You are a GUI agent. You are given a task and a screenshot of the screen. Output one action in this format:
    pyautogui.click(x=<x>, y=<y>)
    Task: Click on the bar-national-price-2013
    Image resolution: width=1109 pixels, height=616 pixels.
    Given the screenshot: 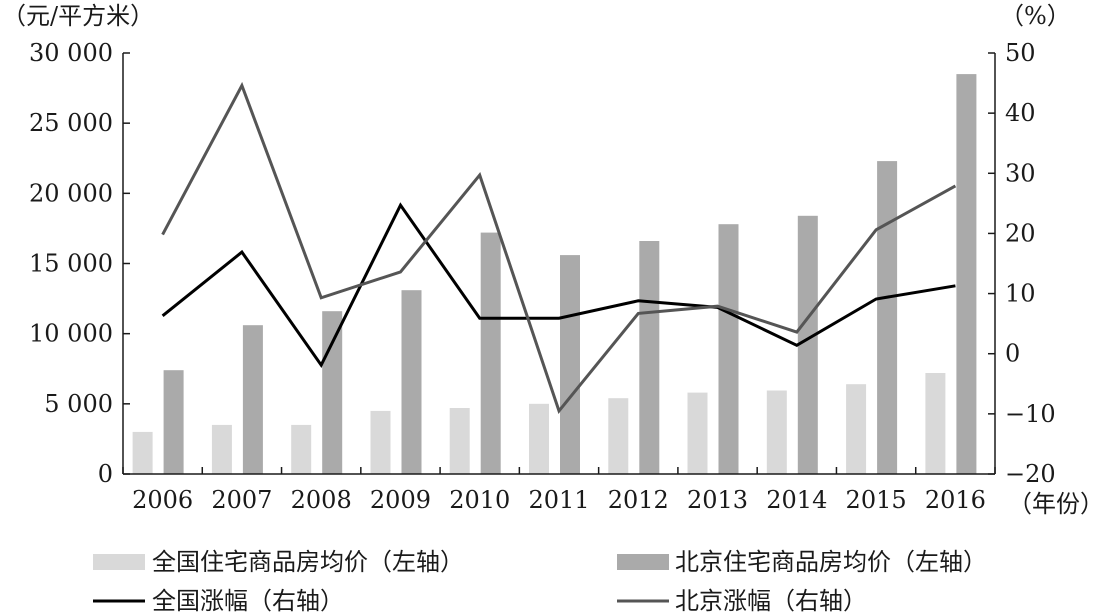 What is the action you would take?
    pyautogui.click(x=697, y=433)
    